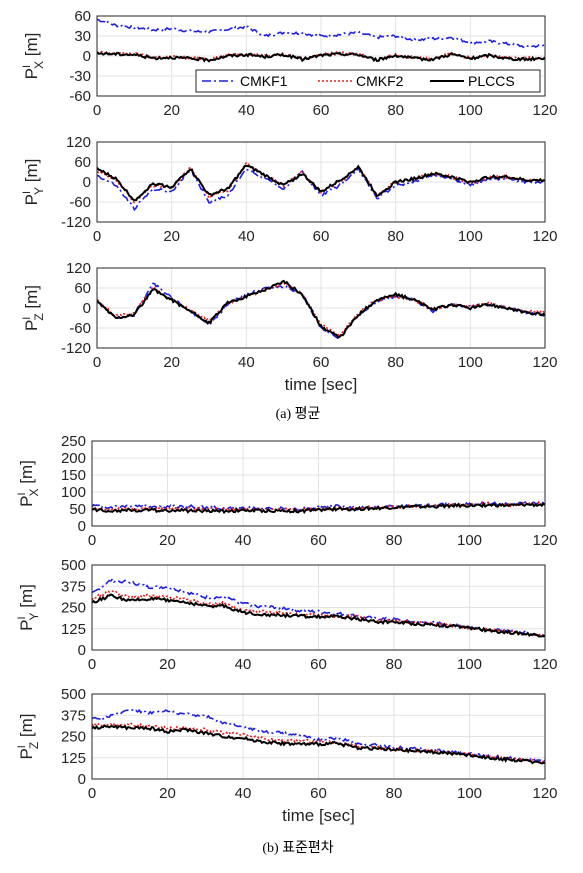 The width and height of the screenshot is (583, 873). Describe the element at coordinates (82, 36) in the screenshot. I see `y-tick-label: 30` at that location.